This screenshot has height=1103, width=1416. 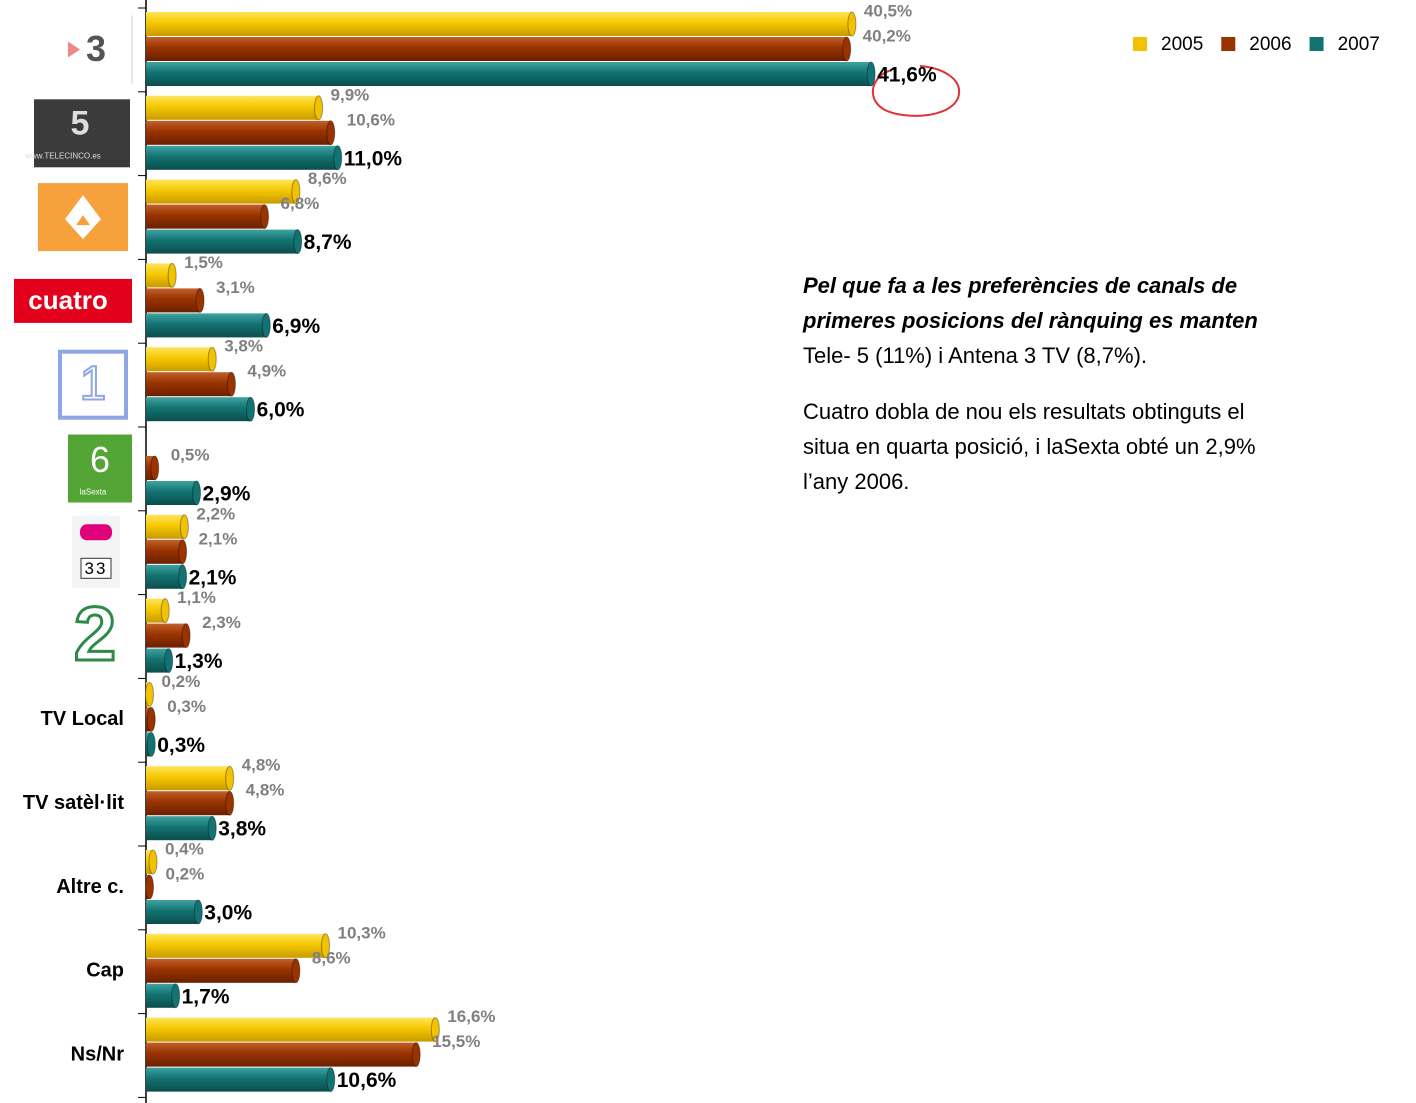 What do you see at coordinates (266, 371) in the screenshot?
I see `value-label: 4,9%` at bounding box center [266, 371].